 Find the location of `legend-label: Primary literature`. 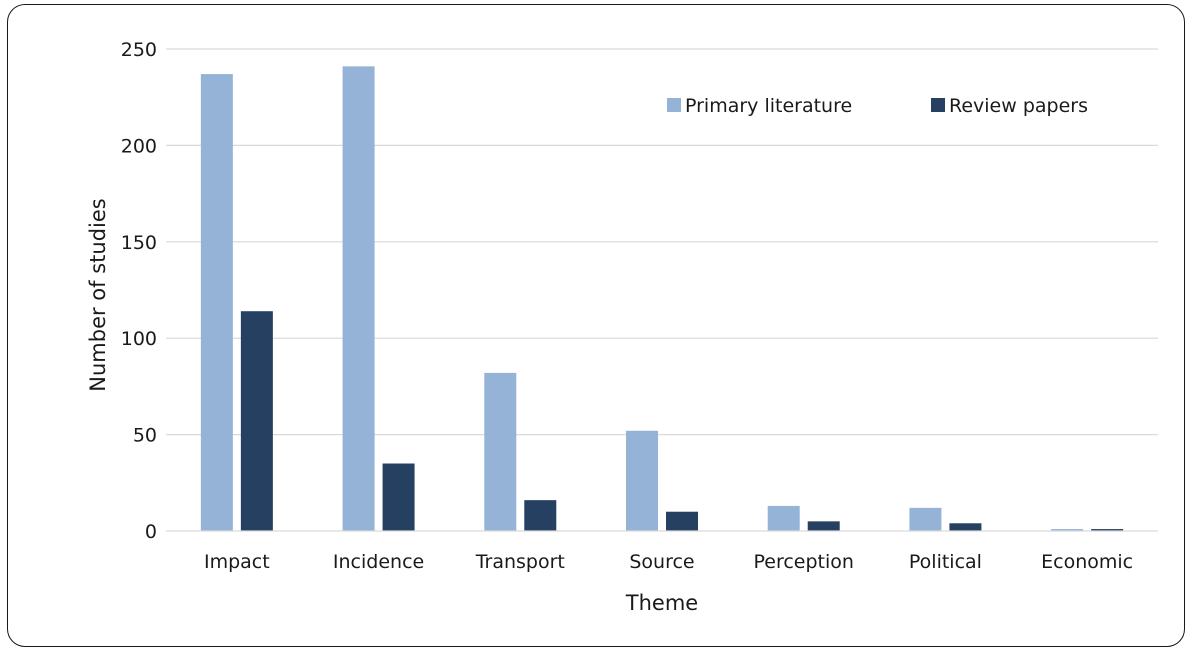

legend-label: Primary literature is located at coordinates (768, 106).